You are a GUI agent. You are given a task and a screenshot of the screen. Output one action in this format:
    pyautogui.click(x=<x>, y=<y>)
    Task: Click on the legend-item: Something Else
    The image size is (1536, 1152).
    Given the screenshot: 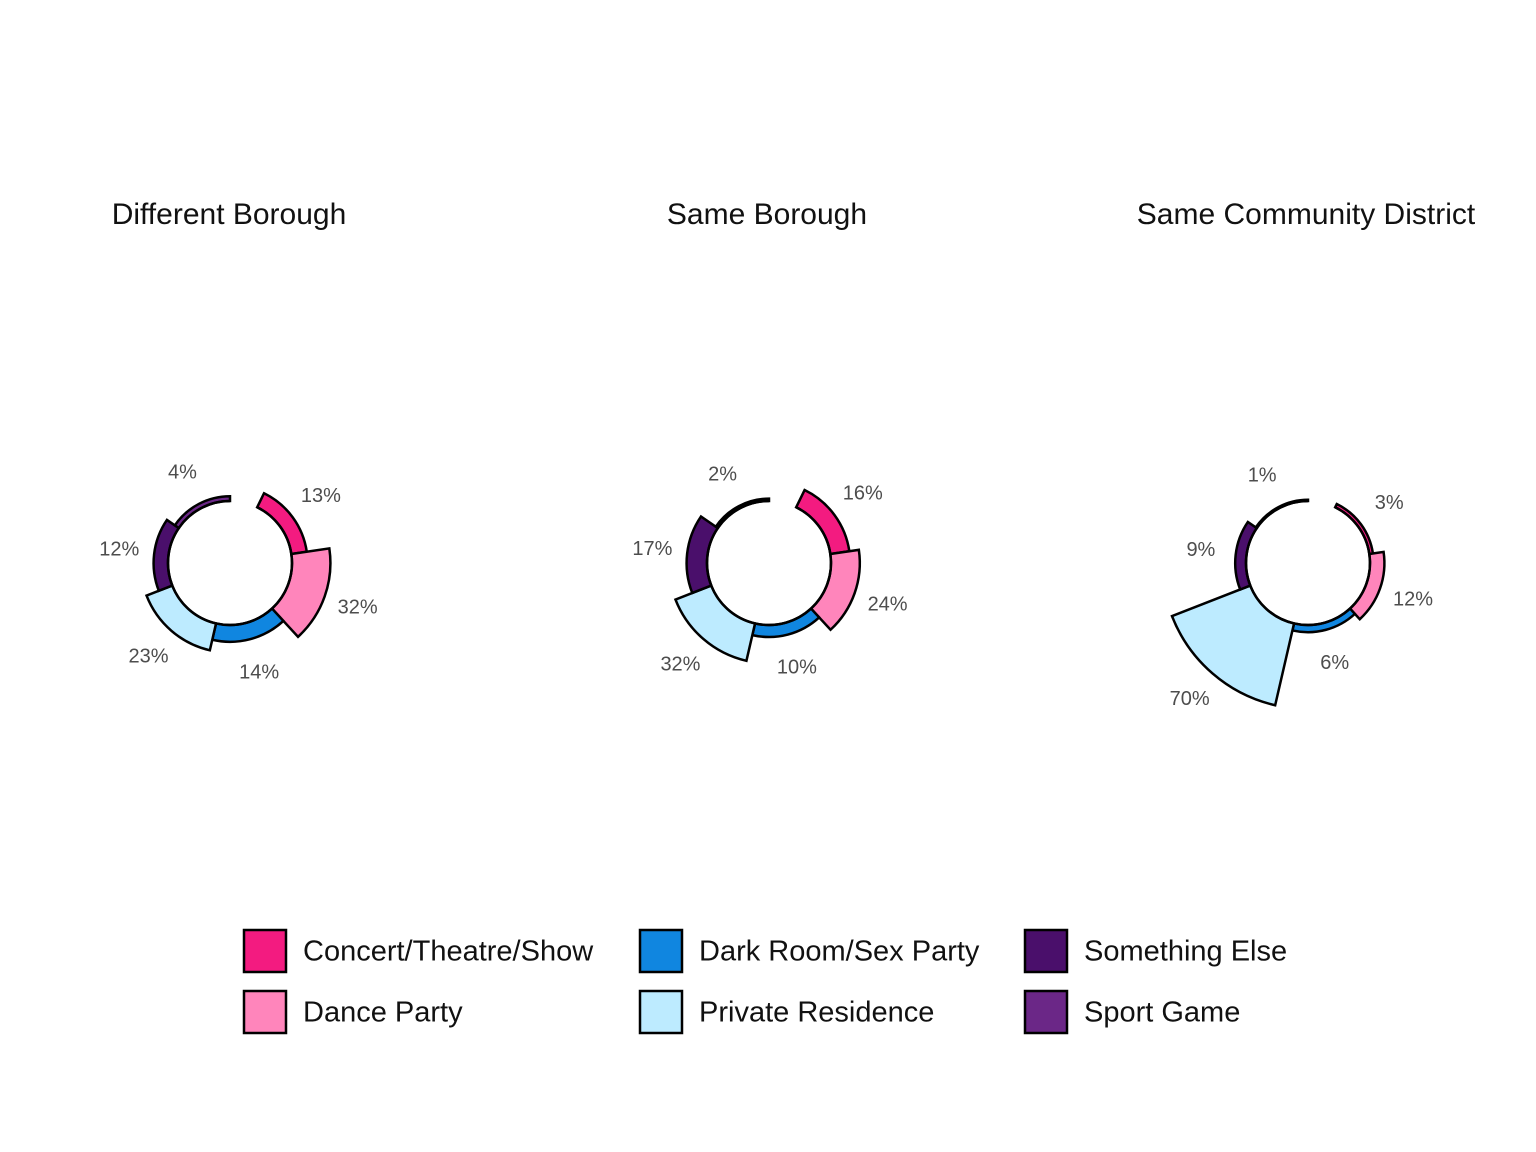 What is the action you would take?
    pyautogui.click(x=1155, y=951)
    